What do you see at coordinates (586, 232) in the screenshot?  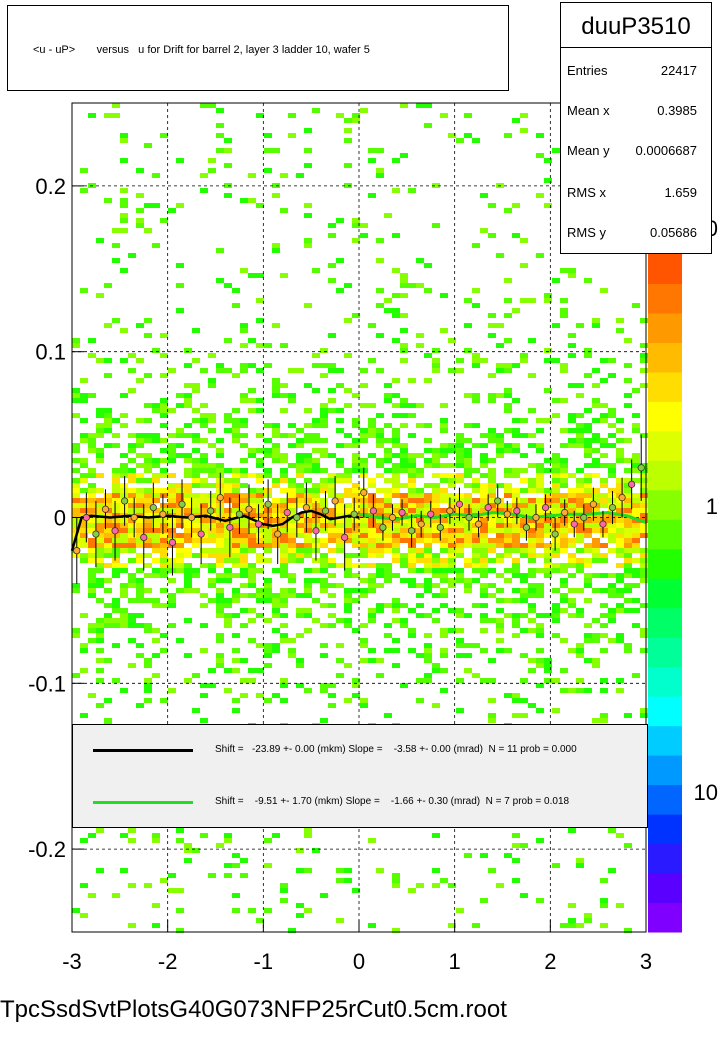 I see `stats-key: RMS y` at bounding box center [586, 232].